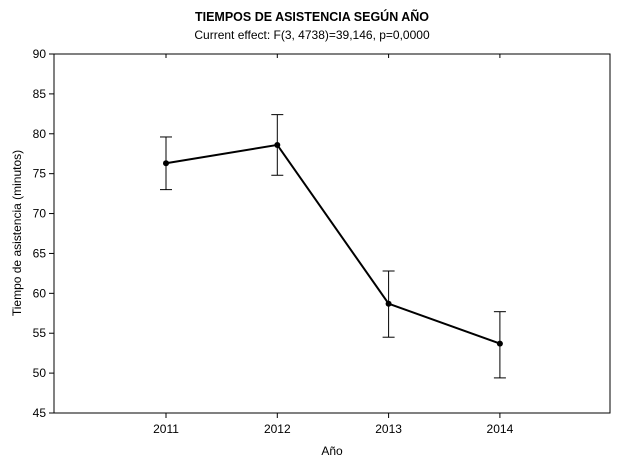 Image resolution: width=624 pixels, height=473 pixels. I want to click on y-axis-label: Tiempo de asistencia (minutos), so click(17, 233).